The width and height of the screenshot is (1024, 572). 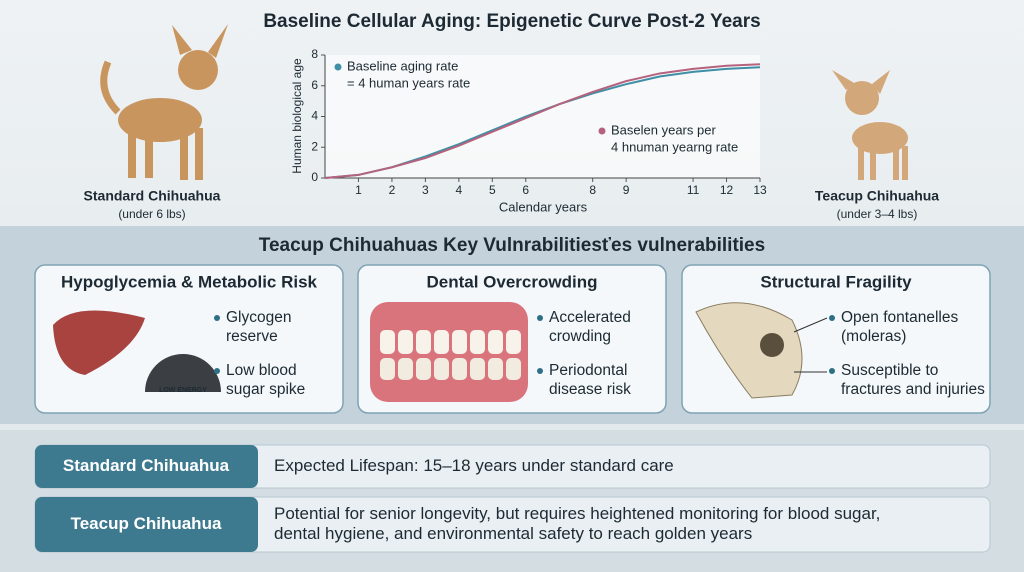 I want to click on legend-label: Baselen years per, so click(x=663, y=129).